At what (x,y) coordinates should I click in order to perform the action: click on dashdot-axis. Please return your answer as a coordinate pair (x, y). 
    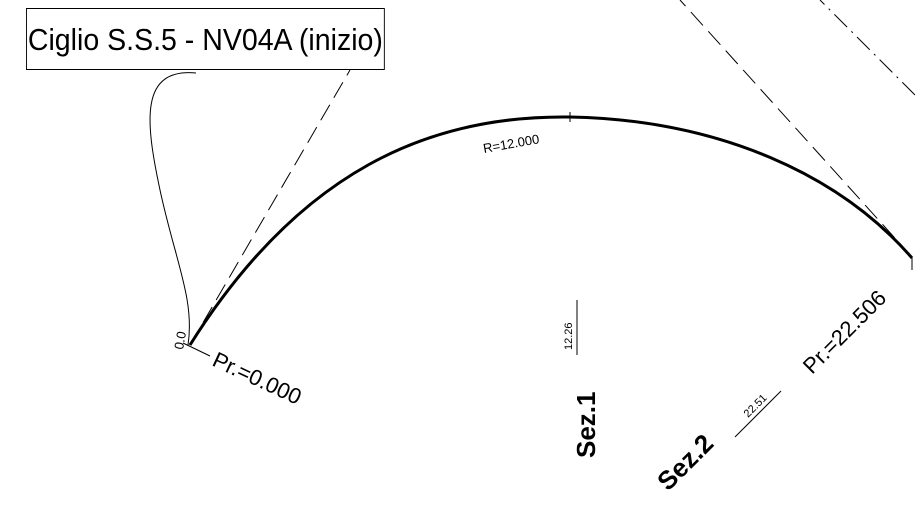
    Looking at the image, I should click on (867, 48).